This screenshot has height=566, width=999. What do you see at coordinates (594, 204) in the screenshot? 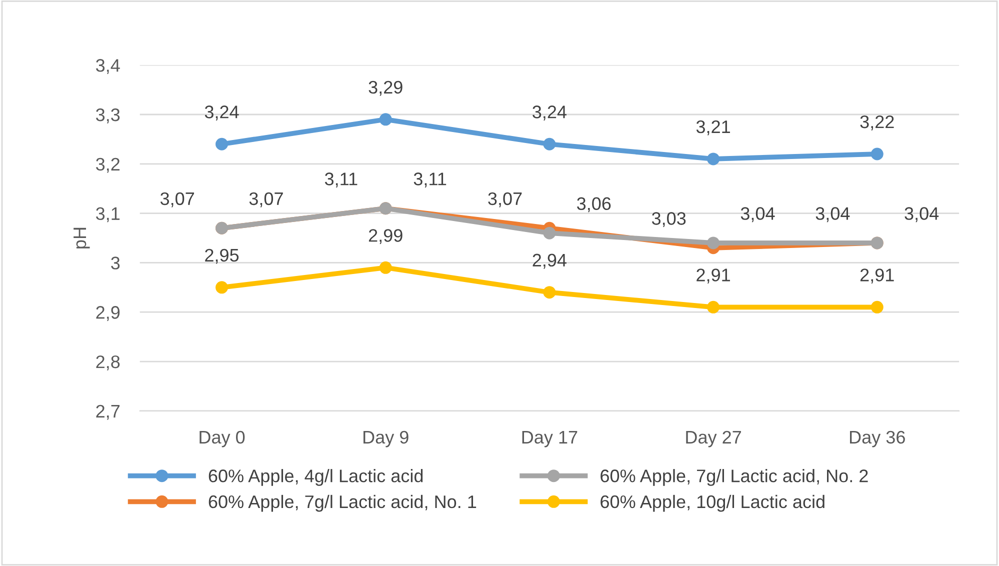
I see `data-label: 3,06` at bounding box center [594, 204].